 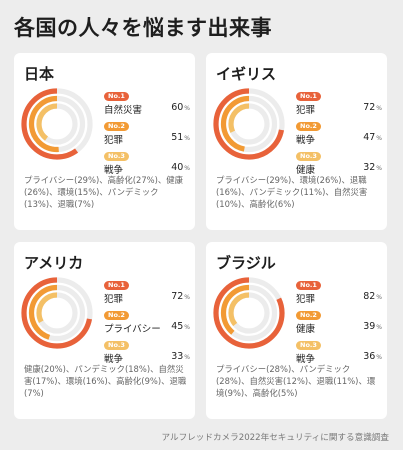 What do you see at coordinates (306, 329) in the screenshot?
I see `rank-2-label: 健康` at bounding box center [306, 329].